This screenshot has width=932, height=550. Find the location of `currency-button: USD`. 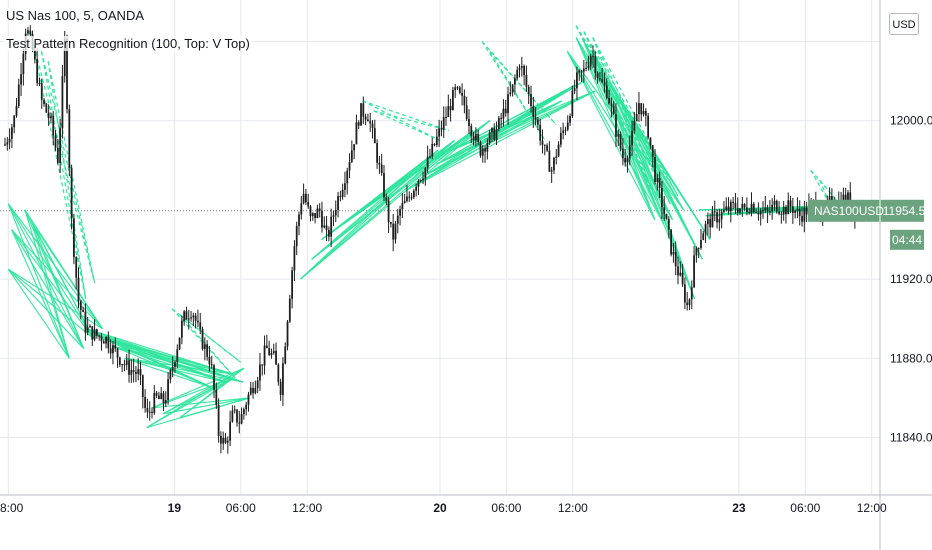

currency-button: USD is located at coordinates (904, 24).